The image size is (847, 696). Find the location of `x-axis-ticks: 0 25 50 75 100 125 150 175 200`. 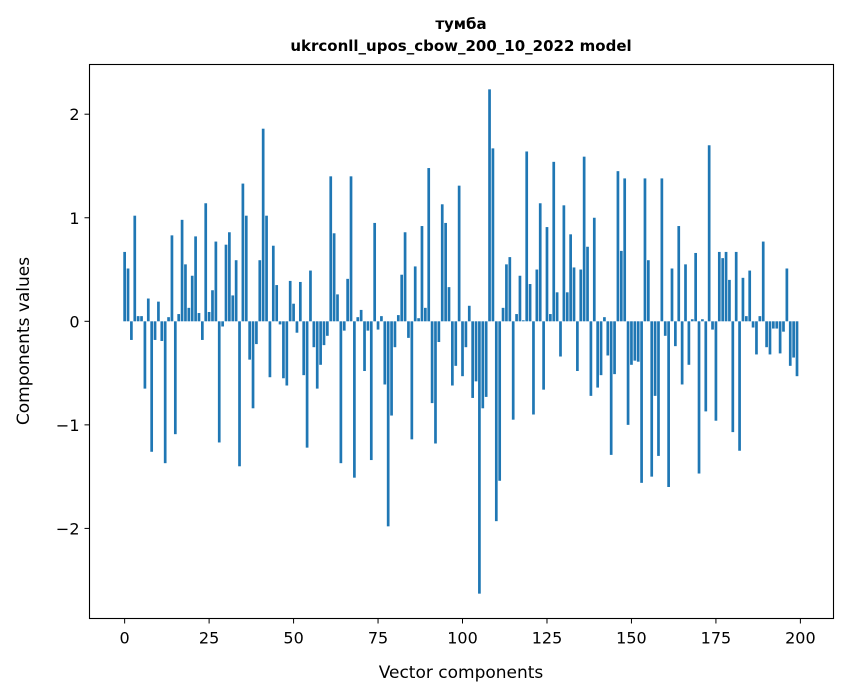

x-axis-ticks: 0 25 50 75 100 125 150 175 200 is located at coordinates (468, 633).